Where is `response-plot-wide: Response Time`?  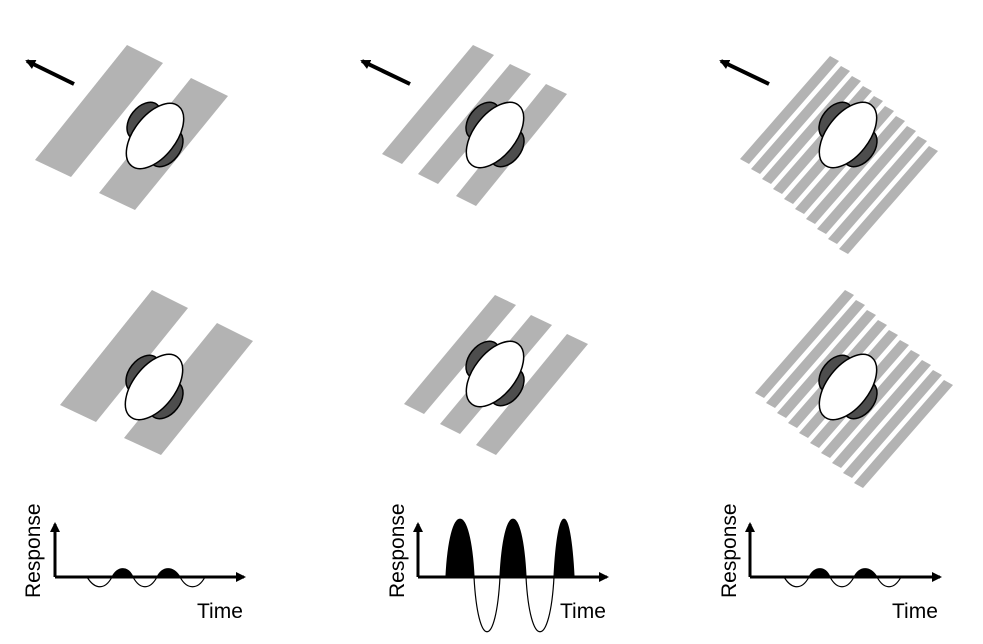 response-plot-wide: Response Time is located at coordinates (134, 563).